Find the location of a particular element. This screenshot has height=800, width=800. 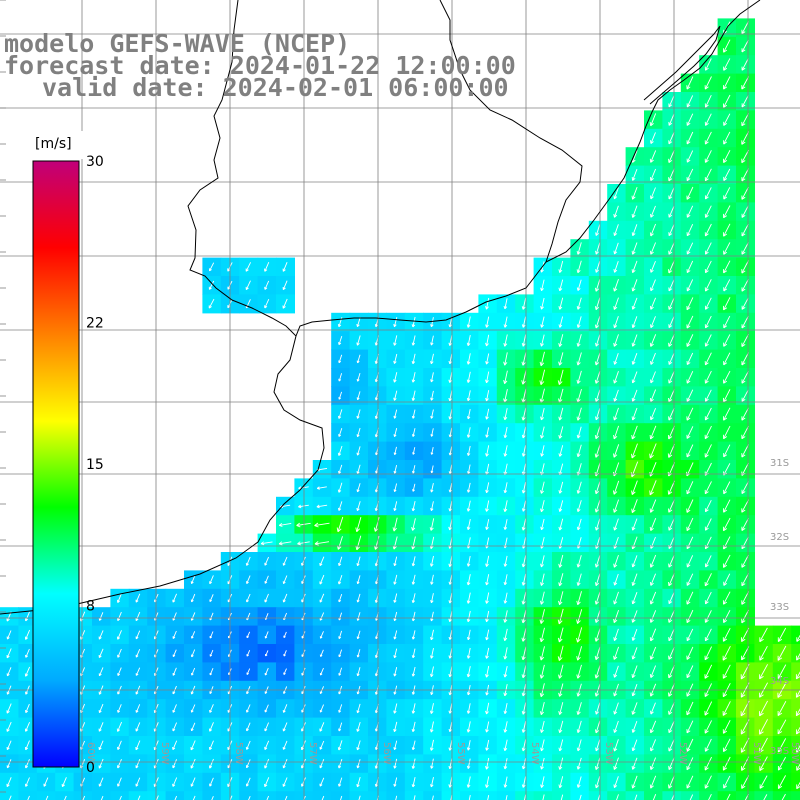

colorbar-ticks: 30 22 15 8 0 is located at coordinates (95, 465).